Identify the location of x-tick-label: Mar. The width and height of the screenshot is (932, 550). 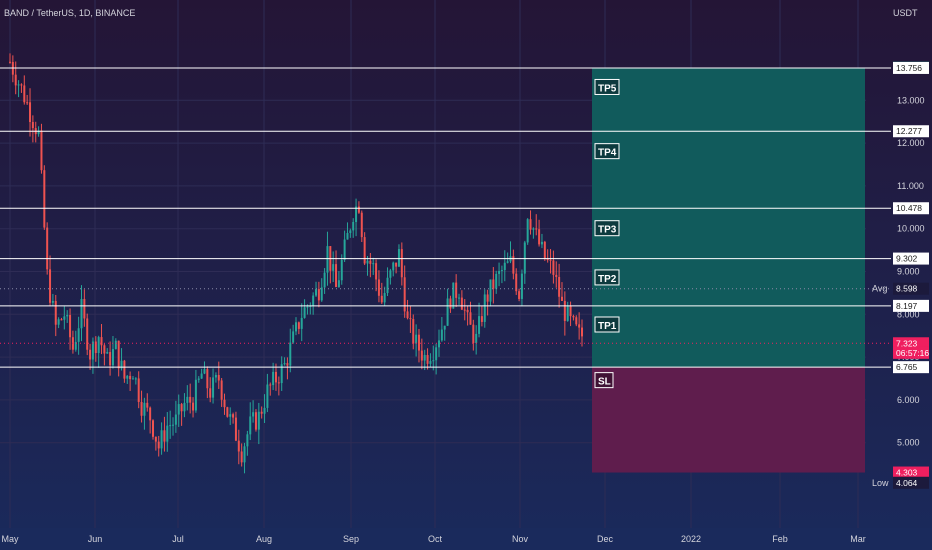
(858, 539).